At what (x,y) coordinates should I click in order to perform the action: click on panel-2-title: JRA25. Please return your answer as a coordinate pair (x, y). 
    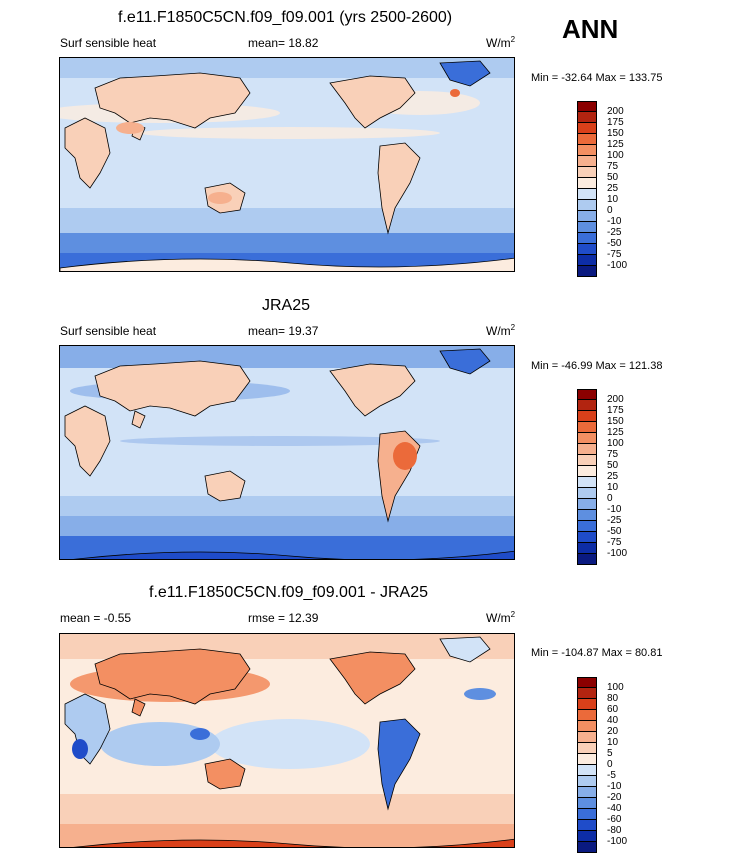
    Looking at the image, I should click on (286, 305).